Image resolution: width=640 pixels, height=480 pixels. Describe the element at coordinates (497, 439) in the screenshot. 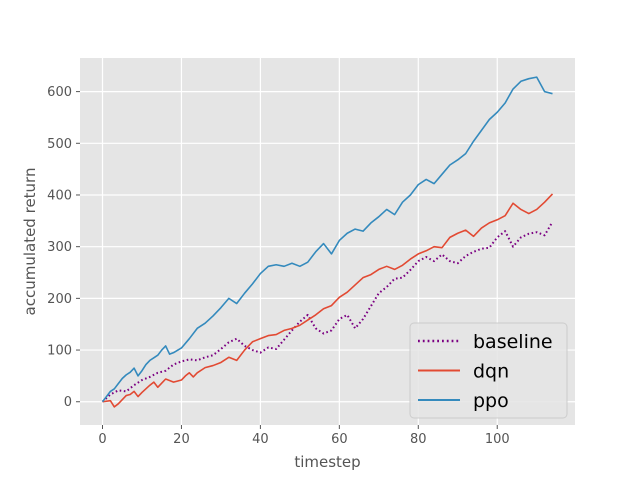

I see `x-tick-label: 100` at that location.